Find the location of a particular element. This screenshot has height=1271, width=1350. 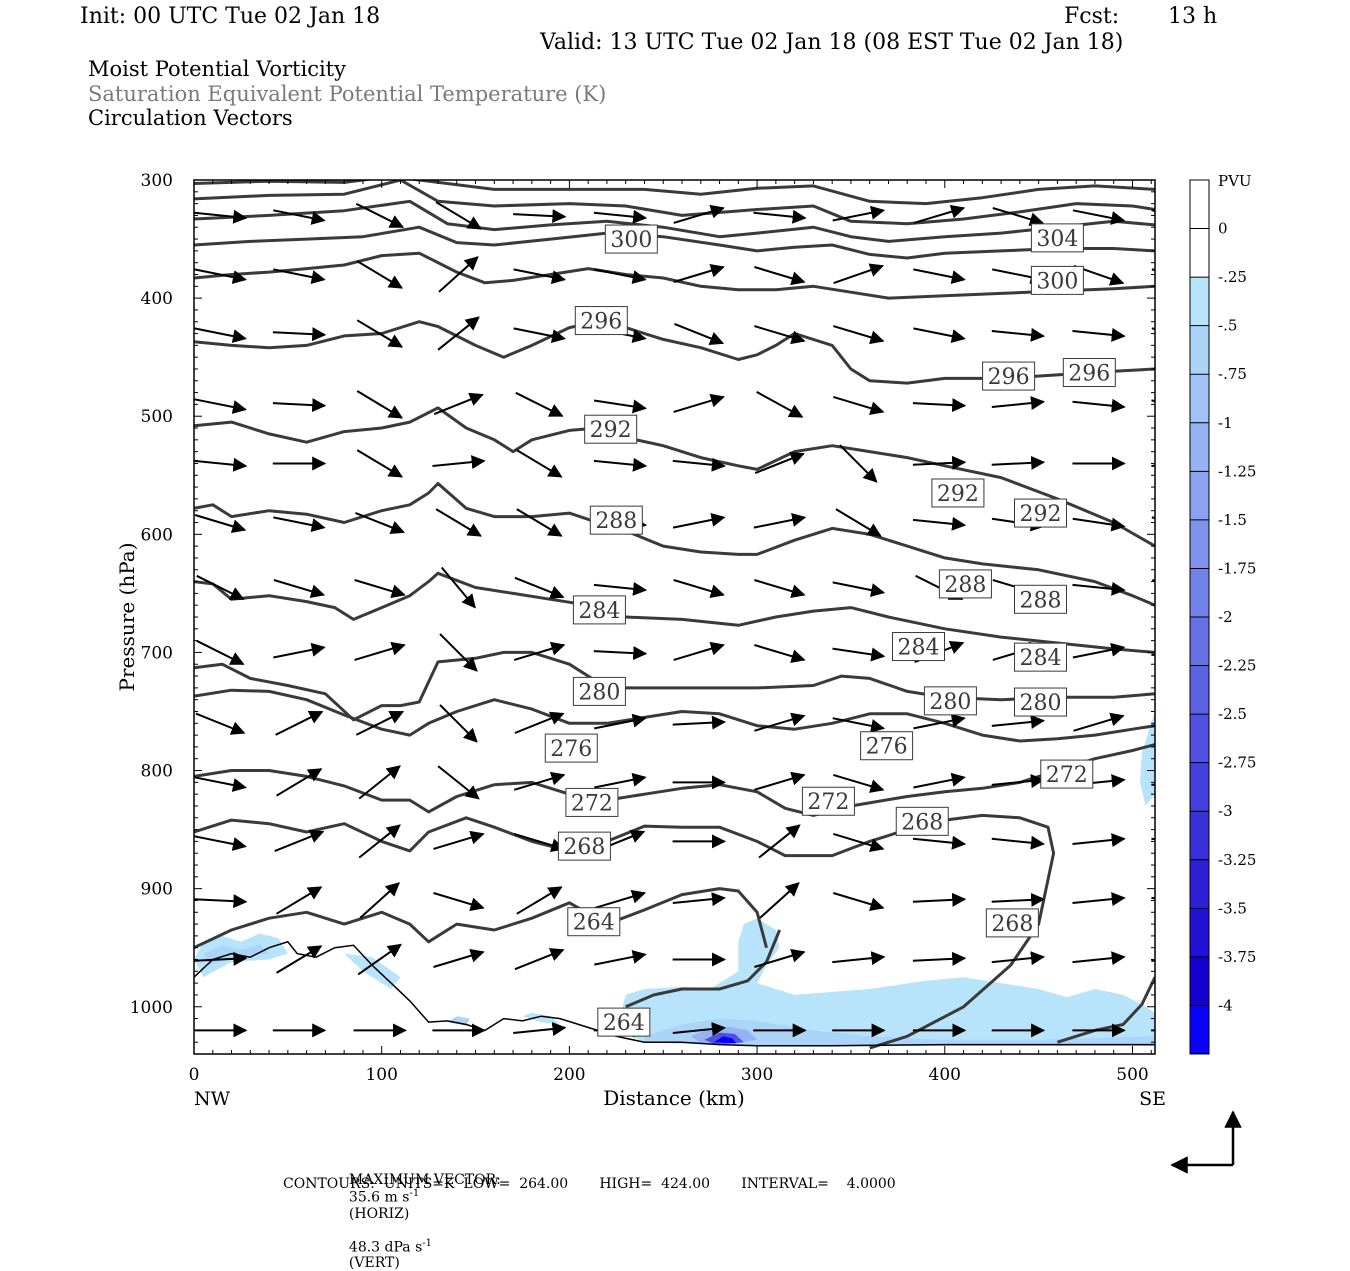

contour-label: 300 is located at coordinates (631, 240).